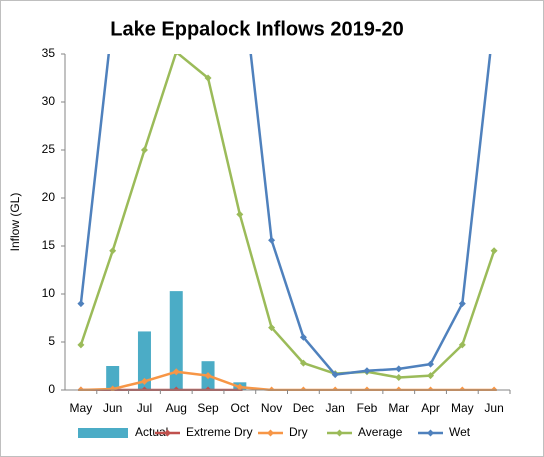 The height and width of the screenshot is (457, 544). What do you see at coordinates (219, 432) in the screenshot?
I see `legend-label: Extreme Dry` at bounding box center [219, 432].